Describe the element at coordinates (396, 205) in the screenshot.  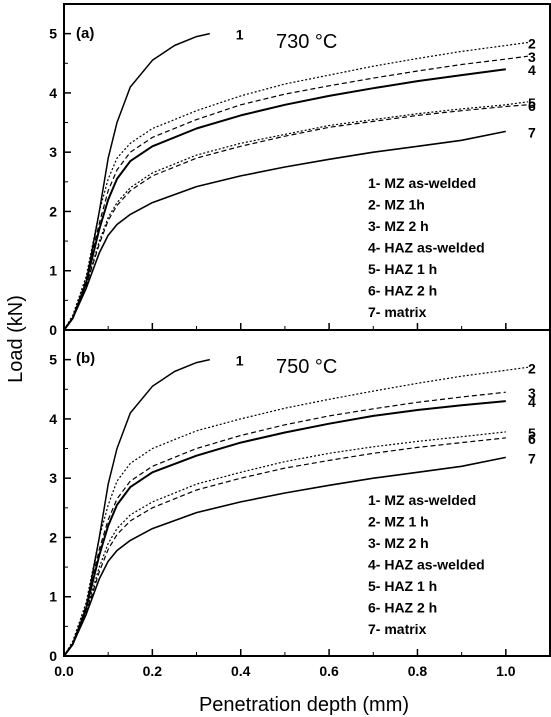
I see `legend-entry: 2- MZ 1h` at that location.